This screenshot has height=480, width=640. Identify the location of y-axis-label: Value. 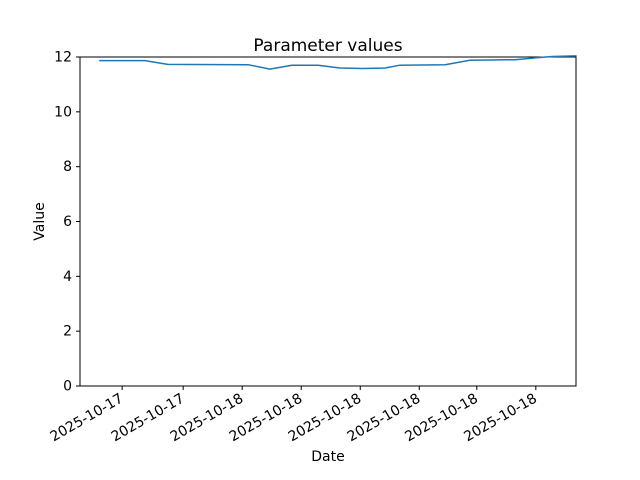
(40, 221).